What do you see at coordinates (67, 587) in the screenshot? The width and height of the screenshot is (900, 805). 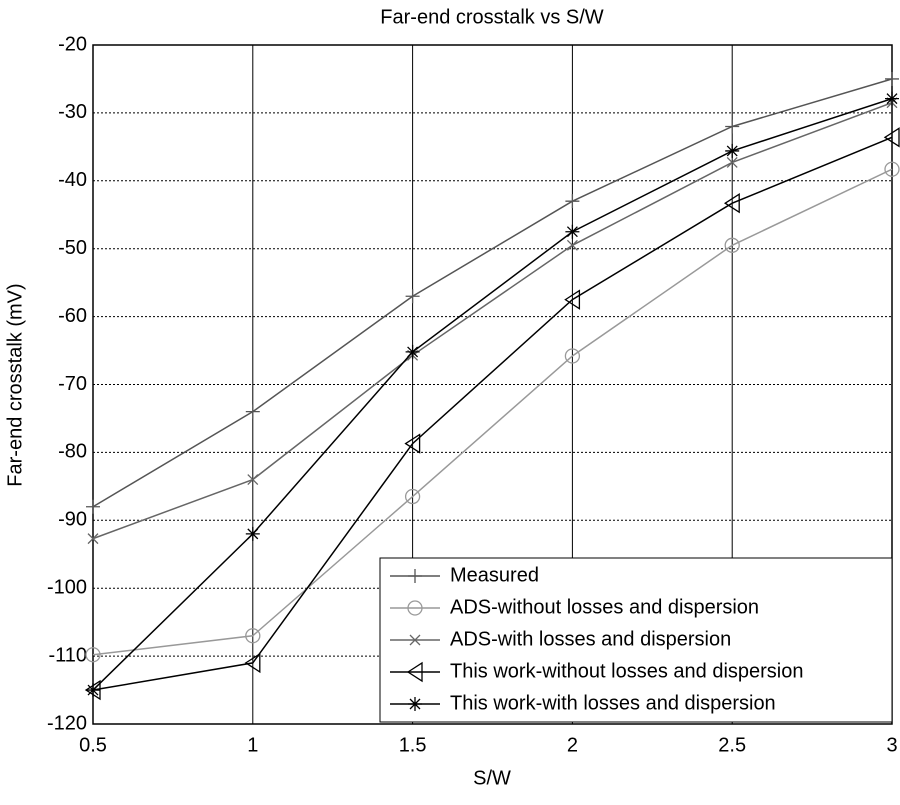 I see `y-tick-label: -100` at bounding box center [67, 587].